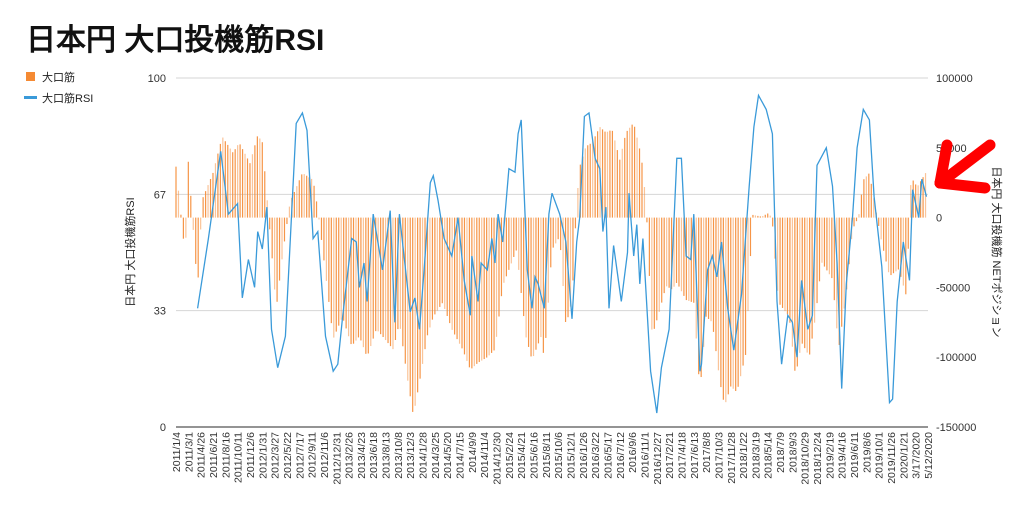 This screenshot has width=1024, height=512. Describe the element at coordinates (843, 455) in the screenshot. I see `x-tick-label: 2019/4/16` at that location.